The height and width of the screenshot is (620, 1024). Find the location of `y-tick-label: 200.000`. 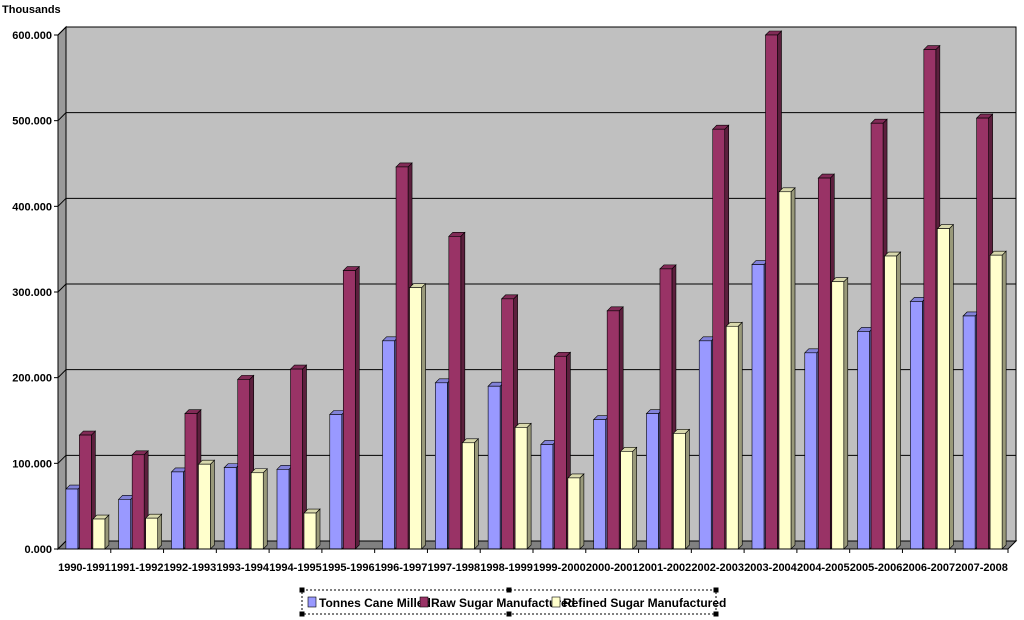

y-tick-label: 200.000 is located at coordinates (32, 379).